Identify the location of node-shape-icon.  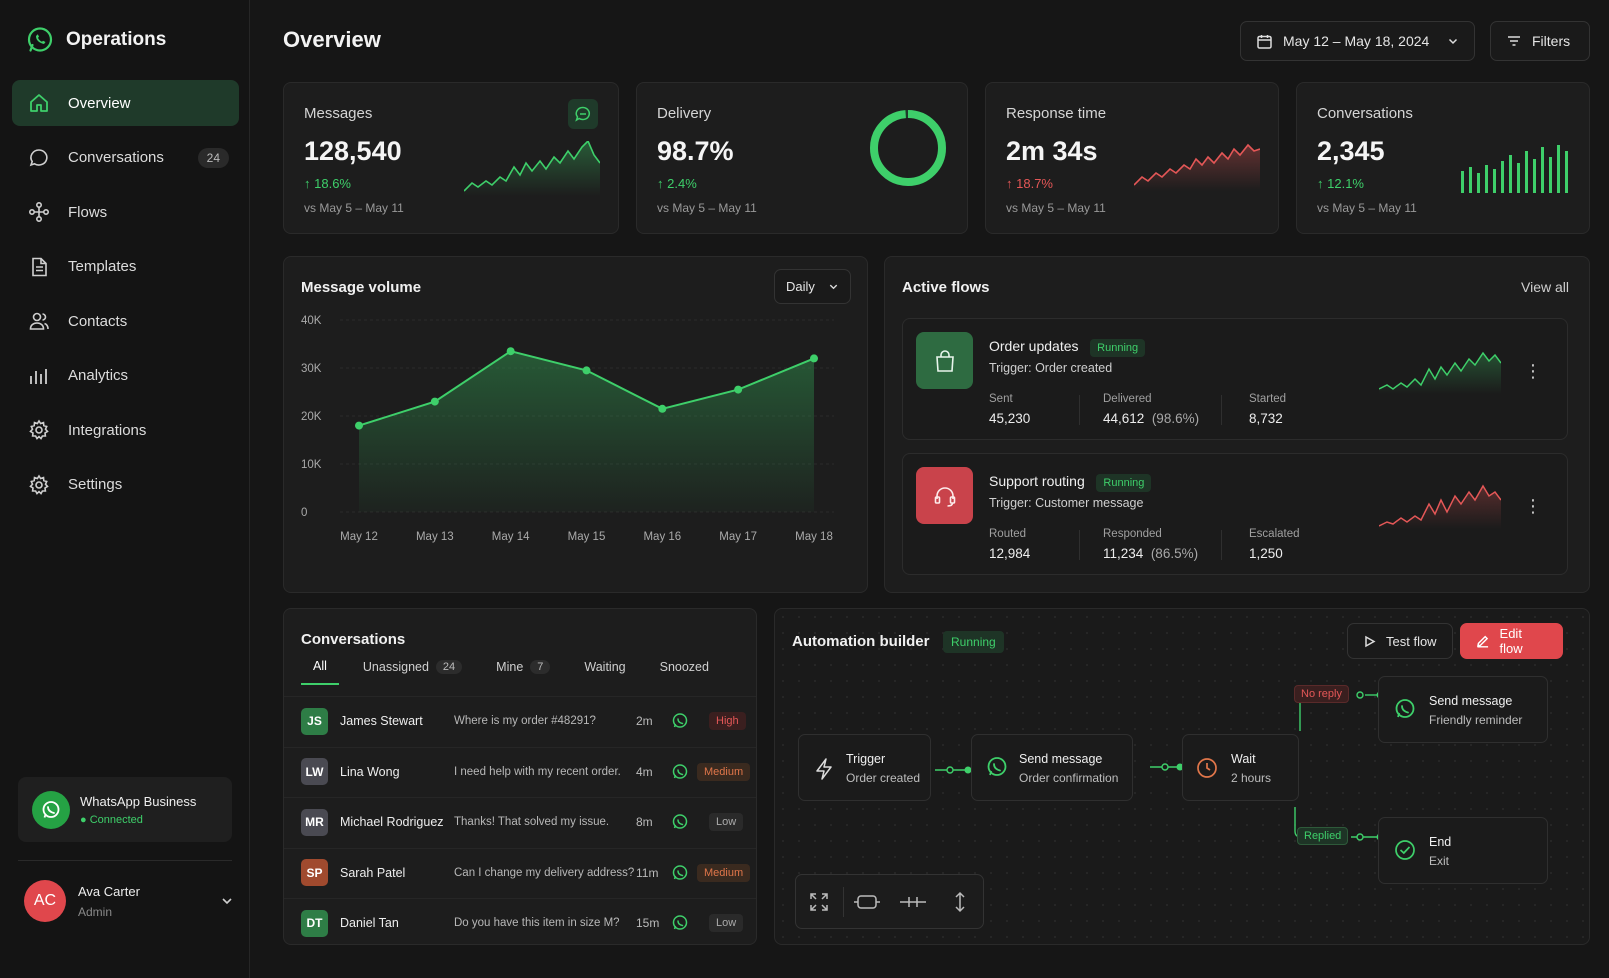
(866, 902).